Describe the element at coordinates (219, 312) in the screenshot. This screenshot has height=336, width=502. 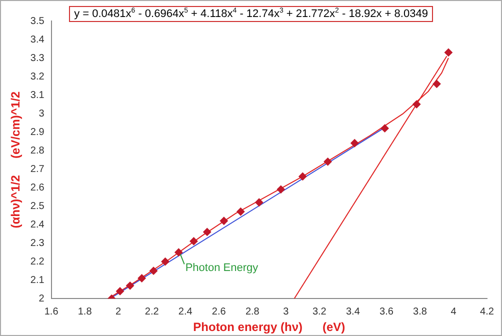
I see `x-tick-label: 2.6` at that location.